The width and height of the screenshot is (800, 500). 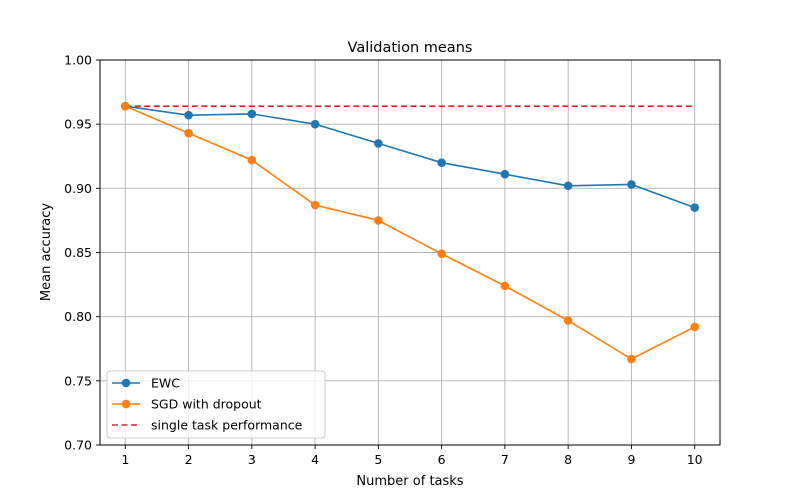 I want to click on x-tick-label: 6, so click(x=442, y=459).